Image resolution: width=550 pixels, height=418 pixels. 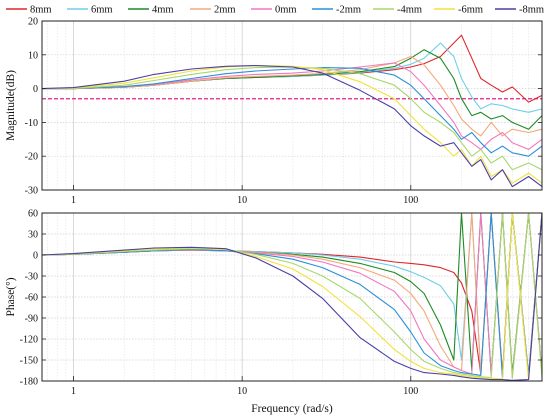 What do you see at coordinates (348, 10) in the screenshot?
I see `legend-label: -2mm` at bounding box center [348, 10].